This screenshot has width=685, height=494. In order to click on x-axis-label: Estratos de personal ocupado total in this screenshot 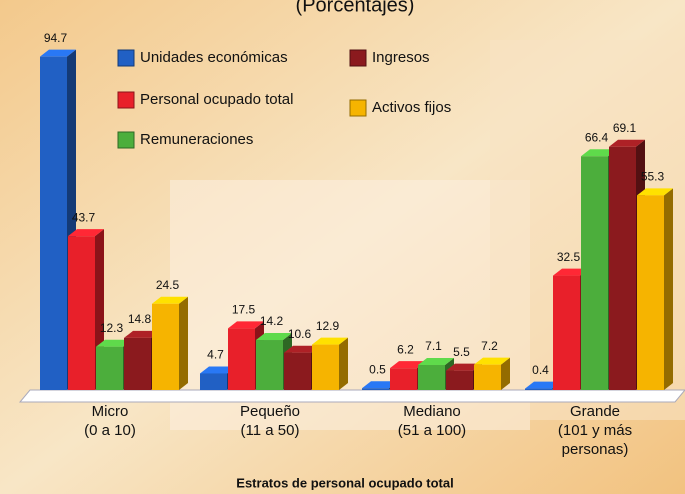, I will do `click(344, 482)`.